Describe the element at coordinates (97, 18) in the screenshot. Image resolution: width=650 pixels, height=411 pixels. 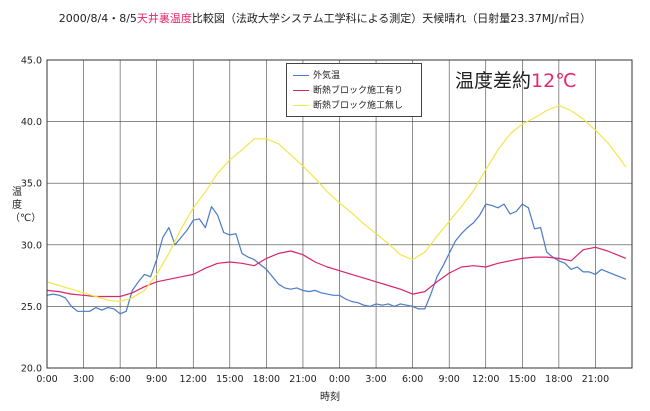
I see `title-date: 2000/8/4・8/5` at that location.